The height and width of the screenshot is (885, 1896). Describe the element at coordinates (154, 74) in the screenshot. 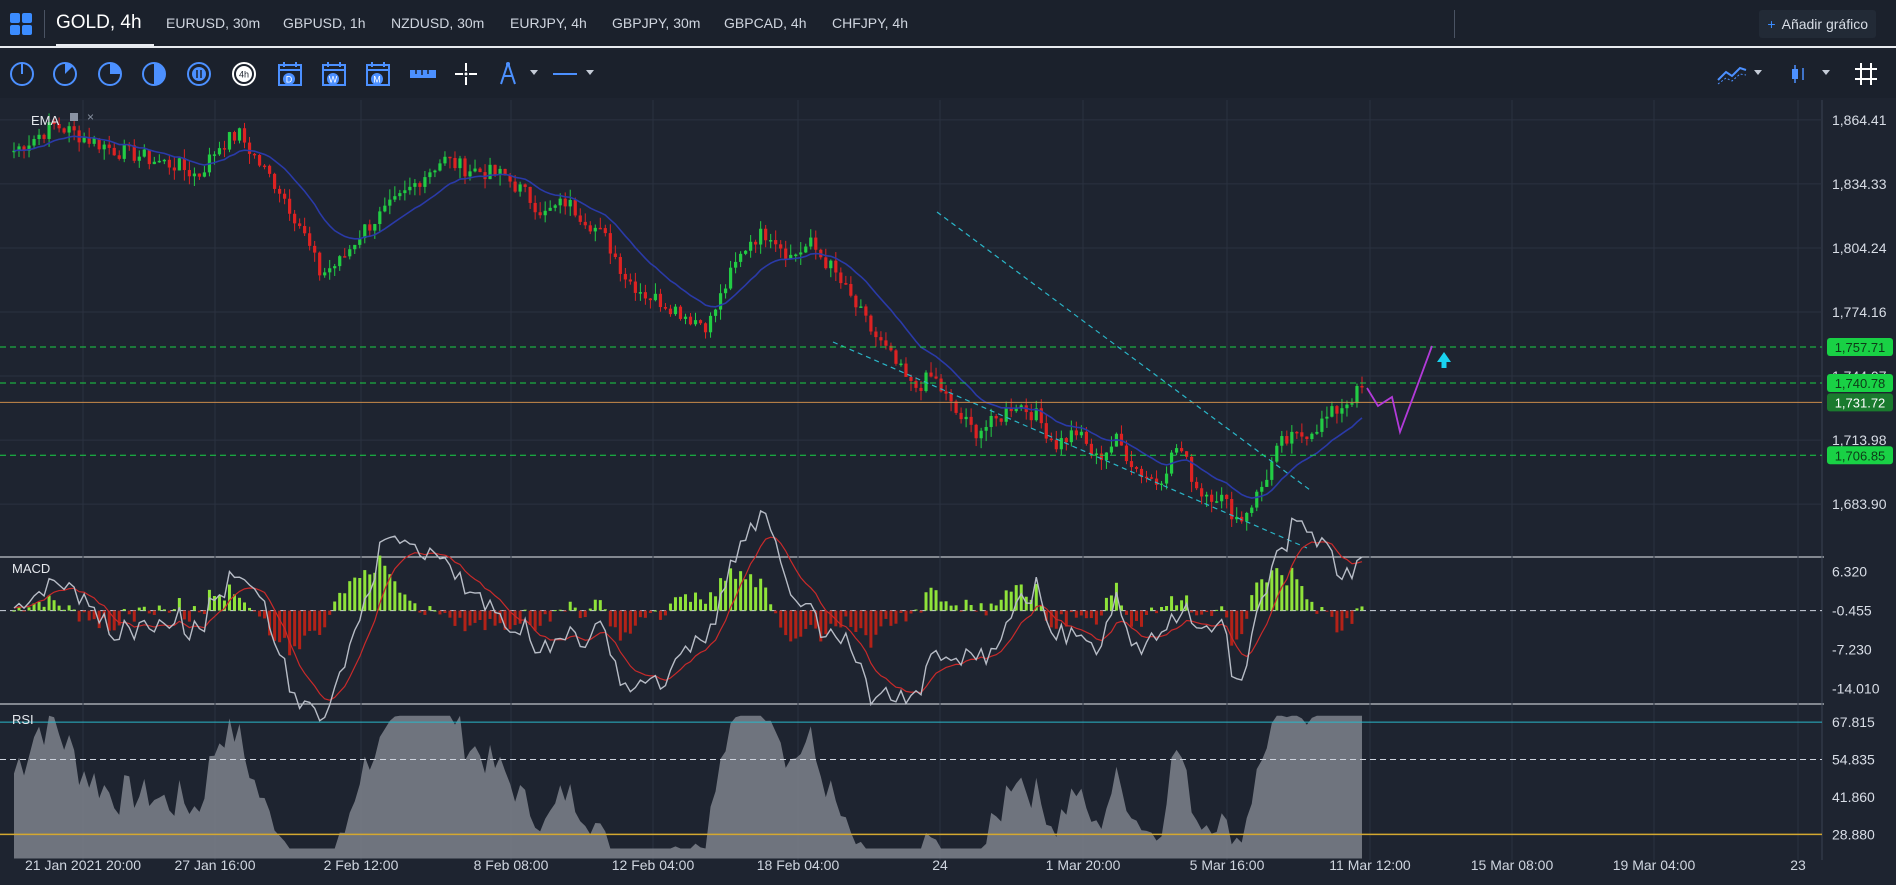

I see `pie-half-icon` at that location.